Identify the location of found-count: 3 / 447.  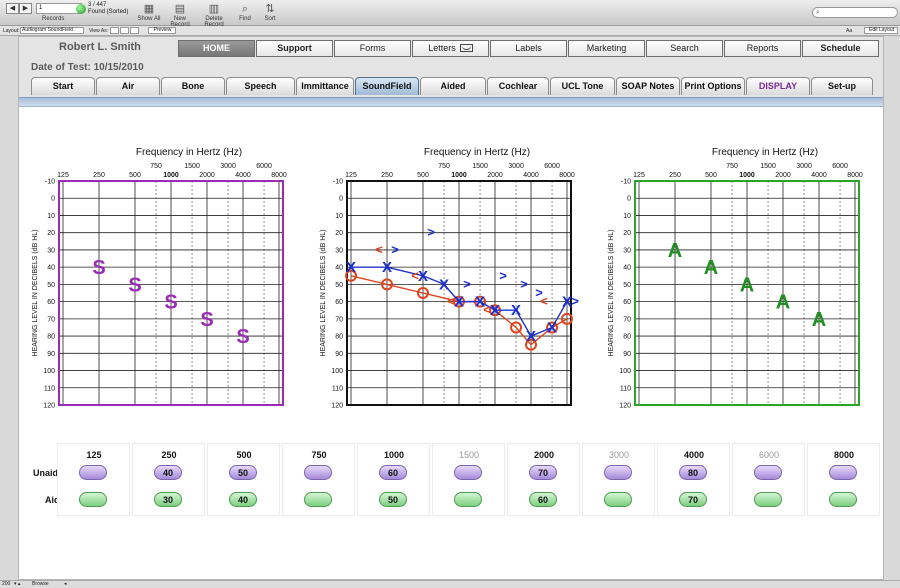
(97, 5).